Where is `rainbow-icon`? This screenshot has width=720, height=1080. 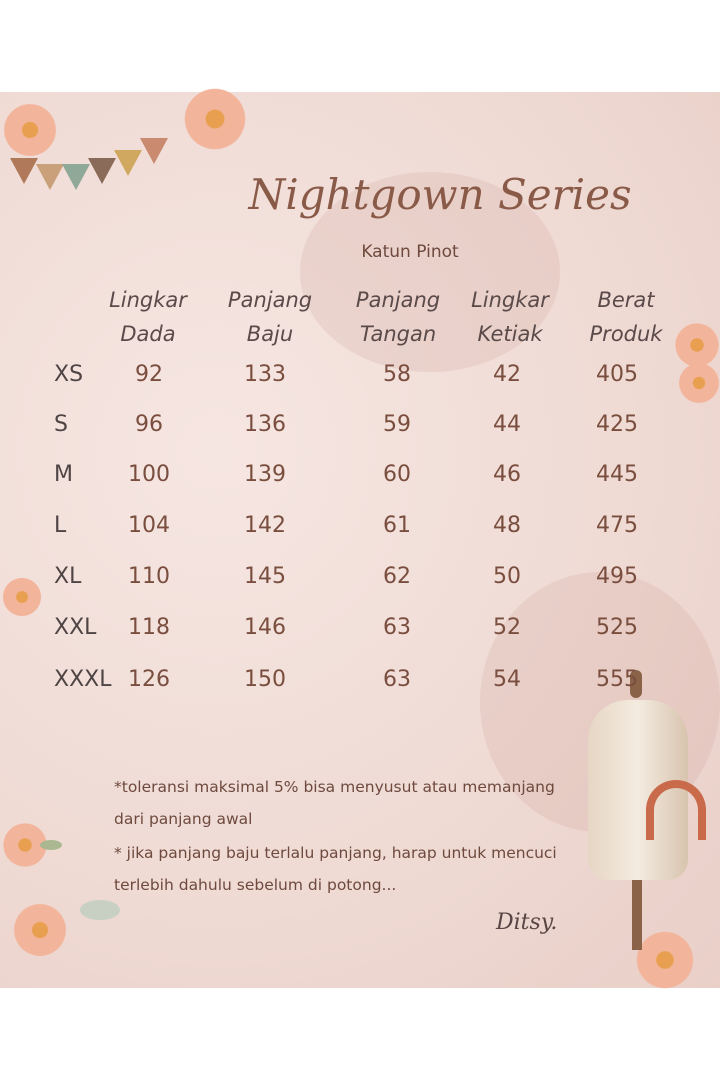
rainbow-icon is located at coordinates (676, 810).